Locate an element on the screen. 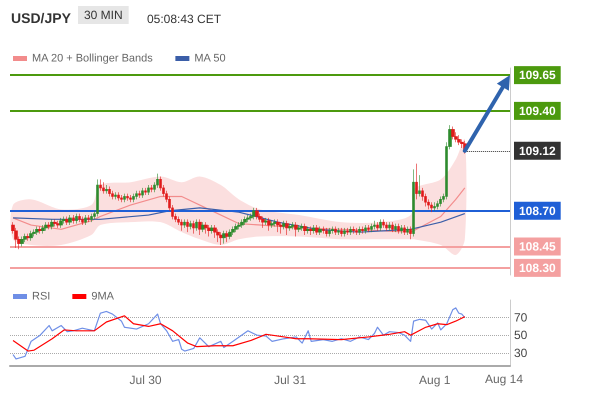 Image resolution: width=590 pixels, height=399 pixels. legend-label: RSI is located at coordinates (41, 296).